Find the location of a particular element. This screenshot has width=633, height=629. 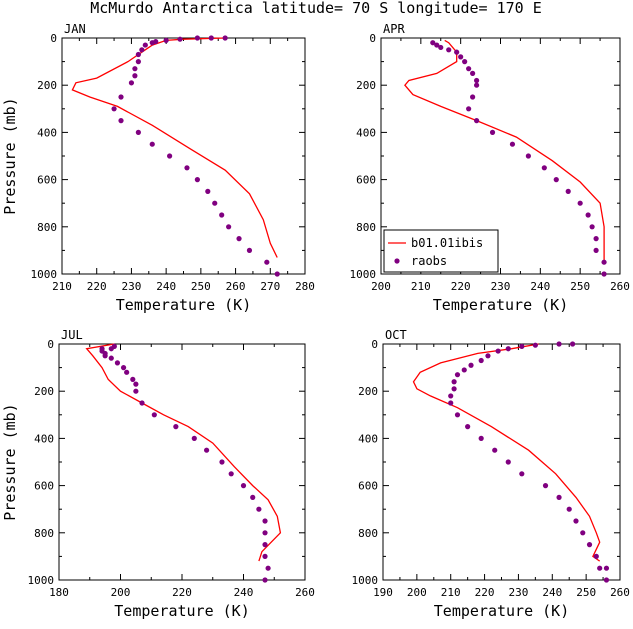

legend-marker-swatch is located at coordinates (397, 261).